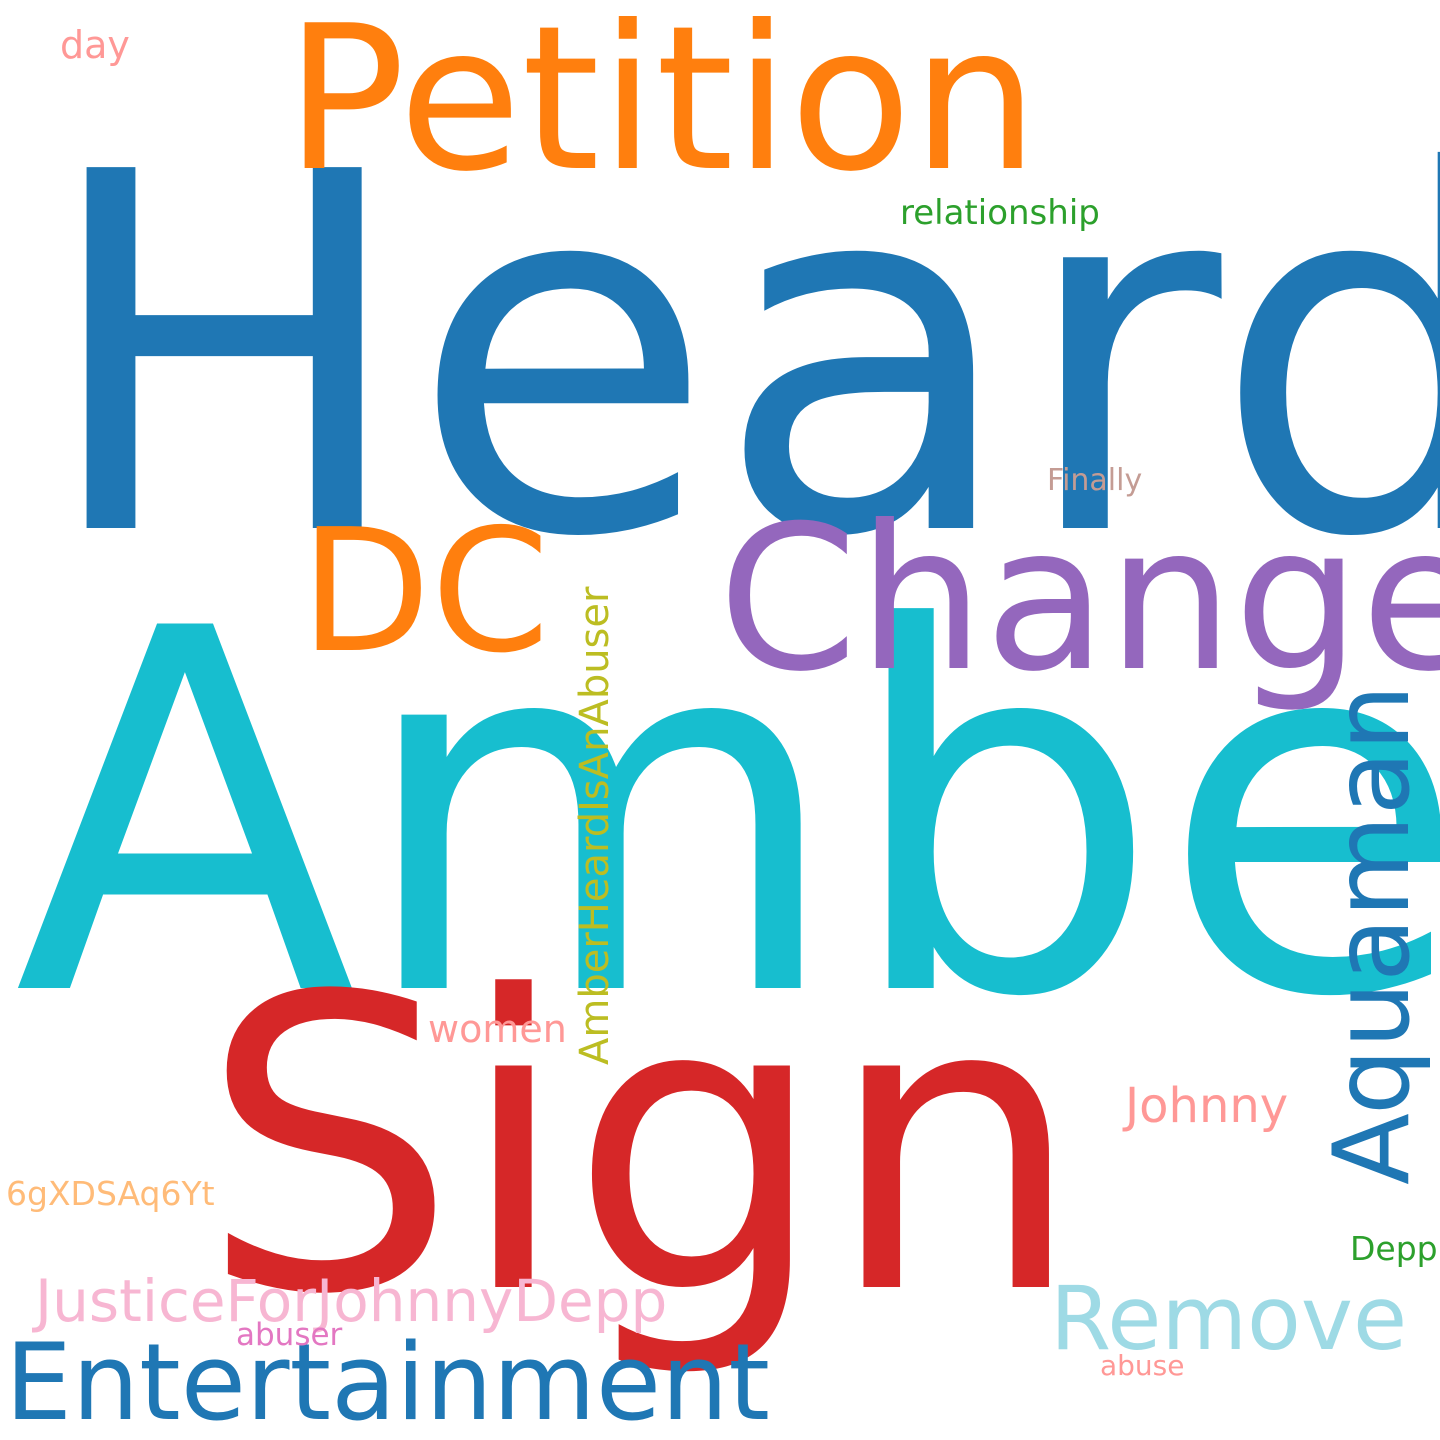 Image resolution: width=1440 pixels, height=1440 pixels. What do you see at coordinates (95, 45) in the screenshot?
I see `word-day: day` at bounding box center [95, 45].